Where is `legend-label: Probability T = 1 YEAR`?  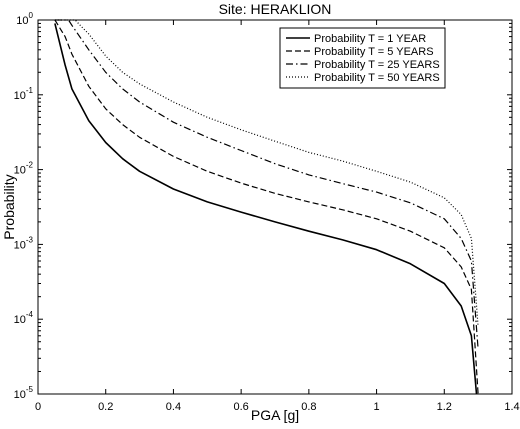
legend-label: Probability T = 1 YEAR is located at coordinates (370, 39).